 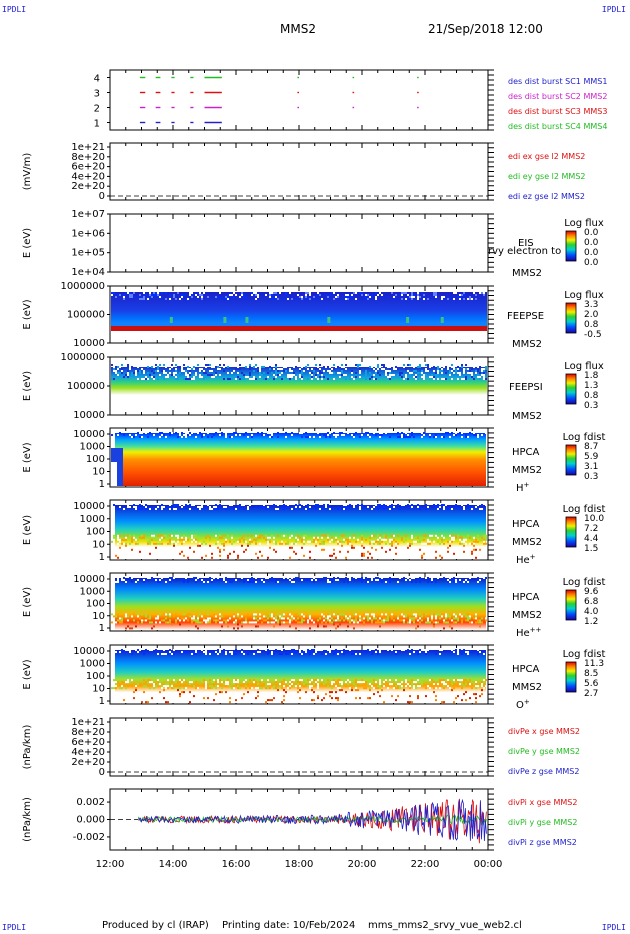 I want to click on hpca-he-instrument-label: HPCA, so click(x=526, y=524).